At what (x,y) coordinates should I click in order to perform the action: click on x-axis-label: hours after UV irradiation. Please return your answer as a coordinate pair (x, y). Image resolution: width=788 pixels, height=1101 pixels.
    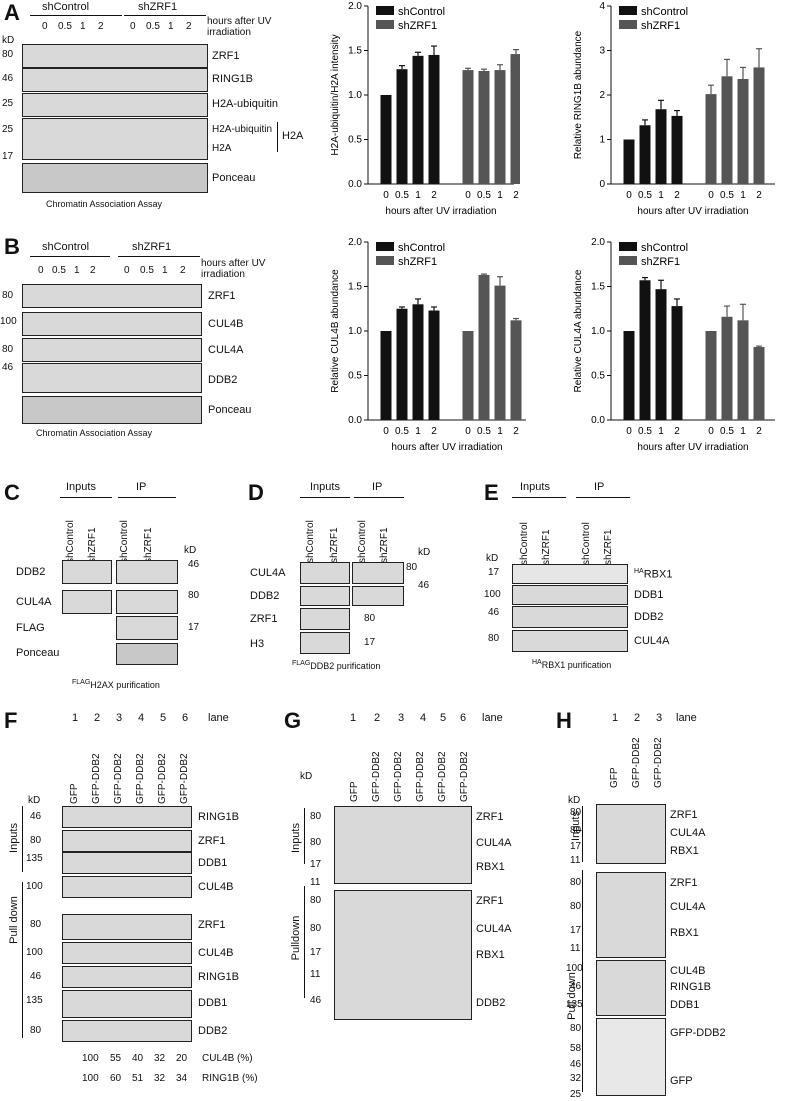
    Looking at the image, I should click on (440, 211).